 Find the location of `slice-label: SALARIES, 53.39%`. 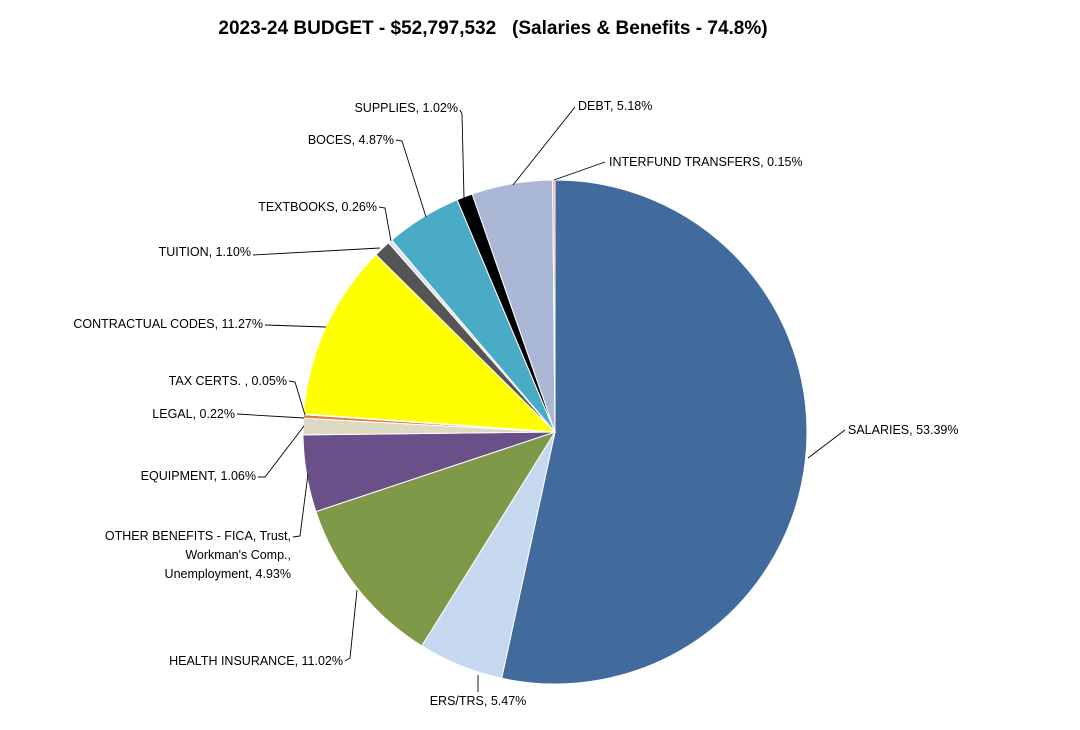

slice-label: SALARIES, 53.39% is located at coordinates (903, 430).